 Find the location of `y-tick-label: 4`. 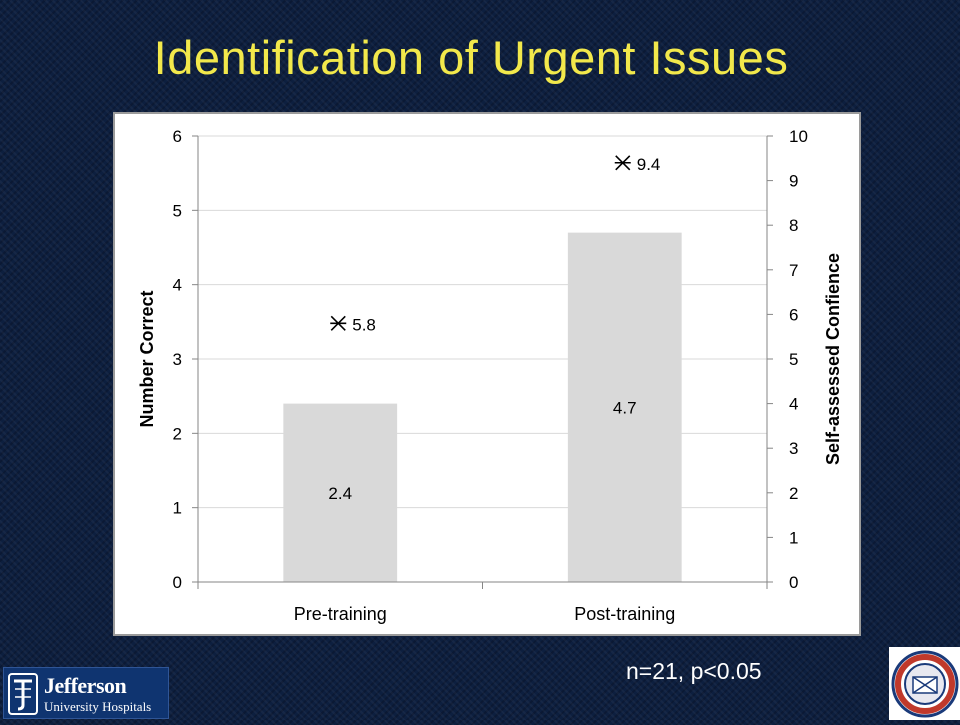

y-tick-label: 4 is located at coordinates (177, 285).